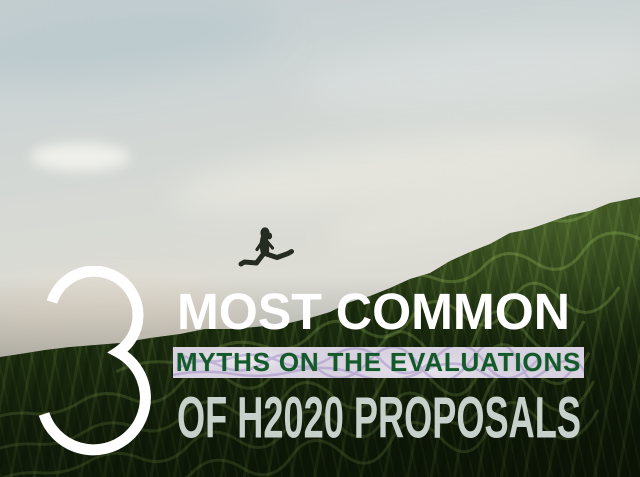 The height and width of the screenshot is (477, 640). I want to click on band-text: MYTHS ON THE EVALUATIONS, so click(378, 362).